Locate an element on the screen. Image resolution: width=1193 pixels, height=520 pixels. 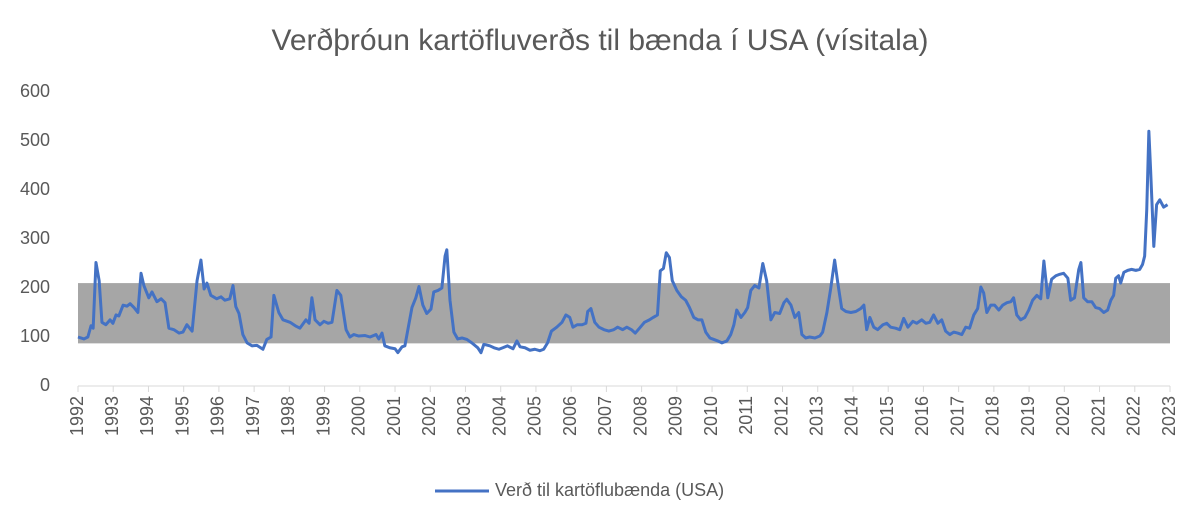
y-tick-label: 200 is located at coordinates (35, 287).